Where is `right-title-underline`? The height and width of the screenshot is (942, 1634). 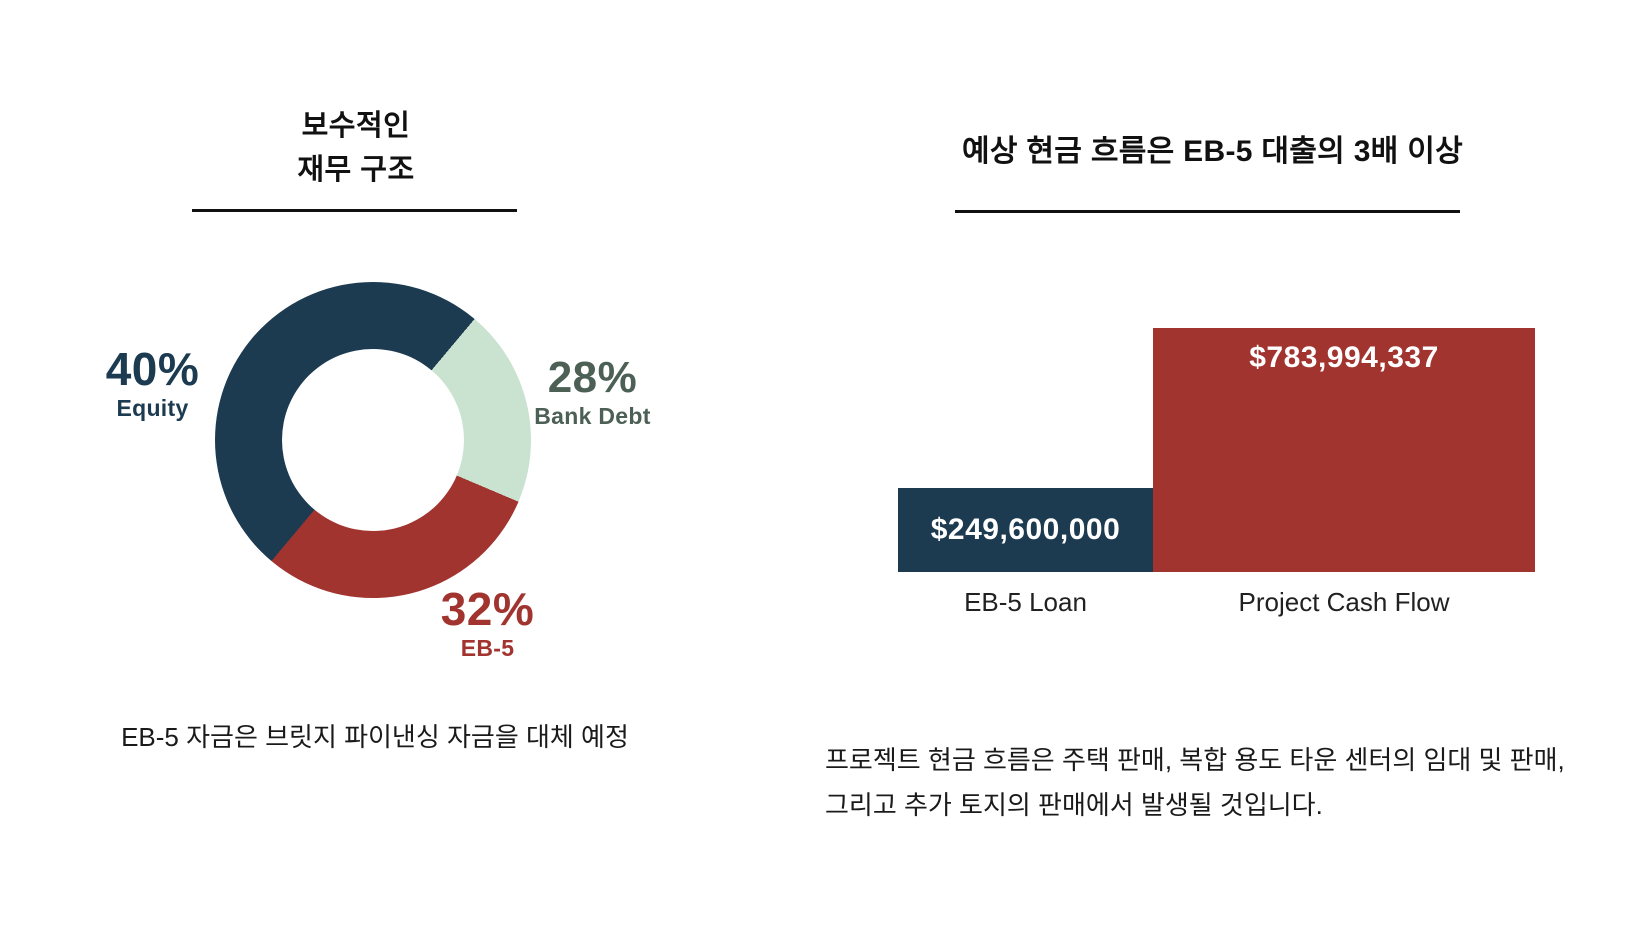 right-title-underline is located at coordinates (1207, 211).